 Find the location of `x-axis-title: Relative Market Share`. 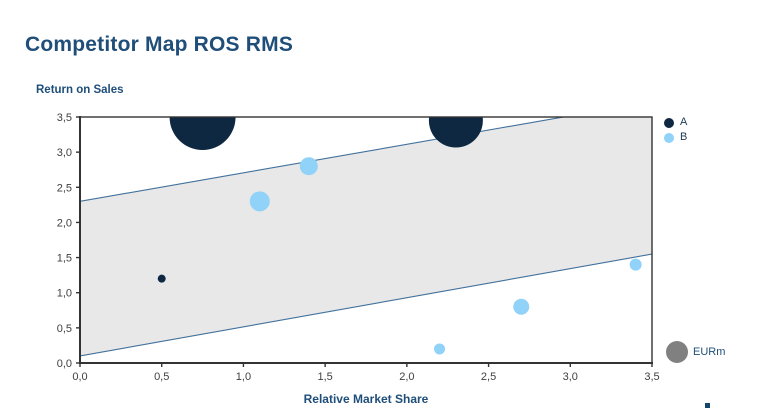

x-axis-title: Relative Market Share is located at coordinates (366, 399).